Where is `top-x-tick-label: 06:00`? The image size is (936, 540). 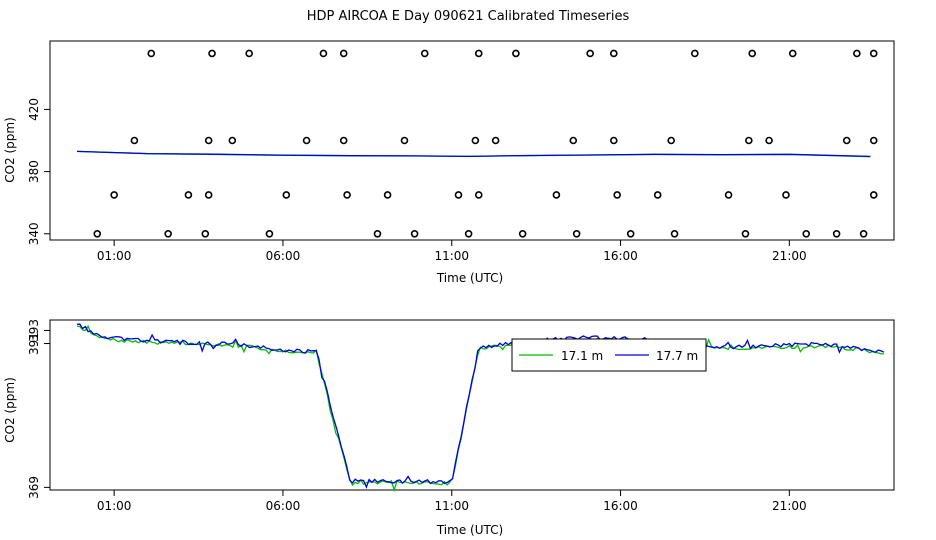
top-x-tick-label: 06:00 is located at coordinates (283, 256).